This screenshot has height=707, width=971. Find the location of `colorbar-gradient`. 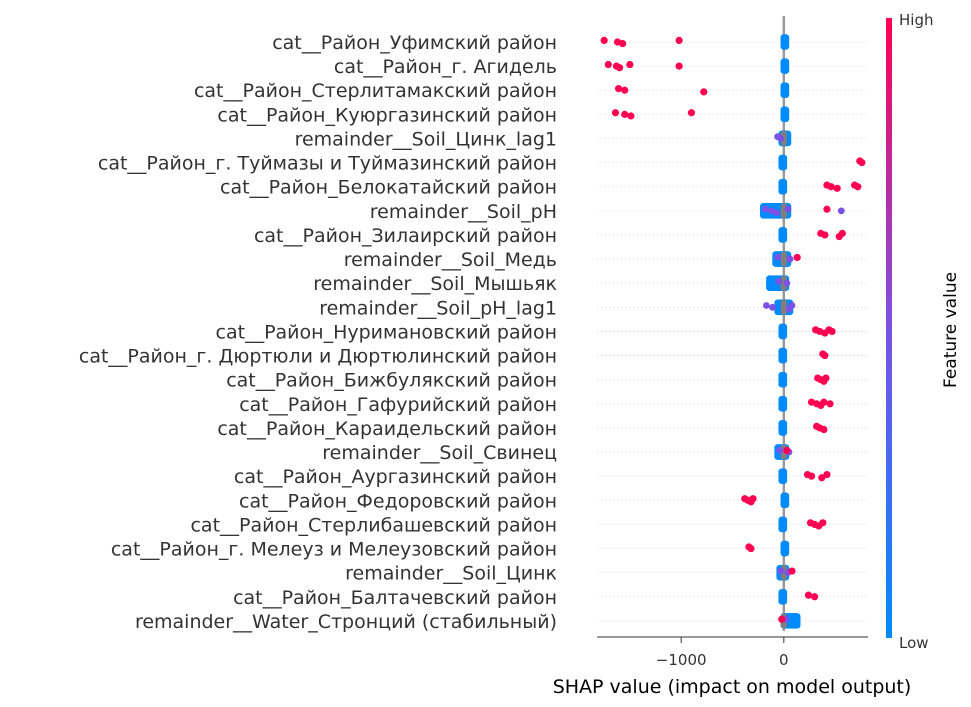

colorbar-gradient is located at coordinates (889, 328).